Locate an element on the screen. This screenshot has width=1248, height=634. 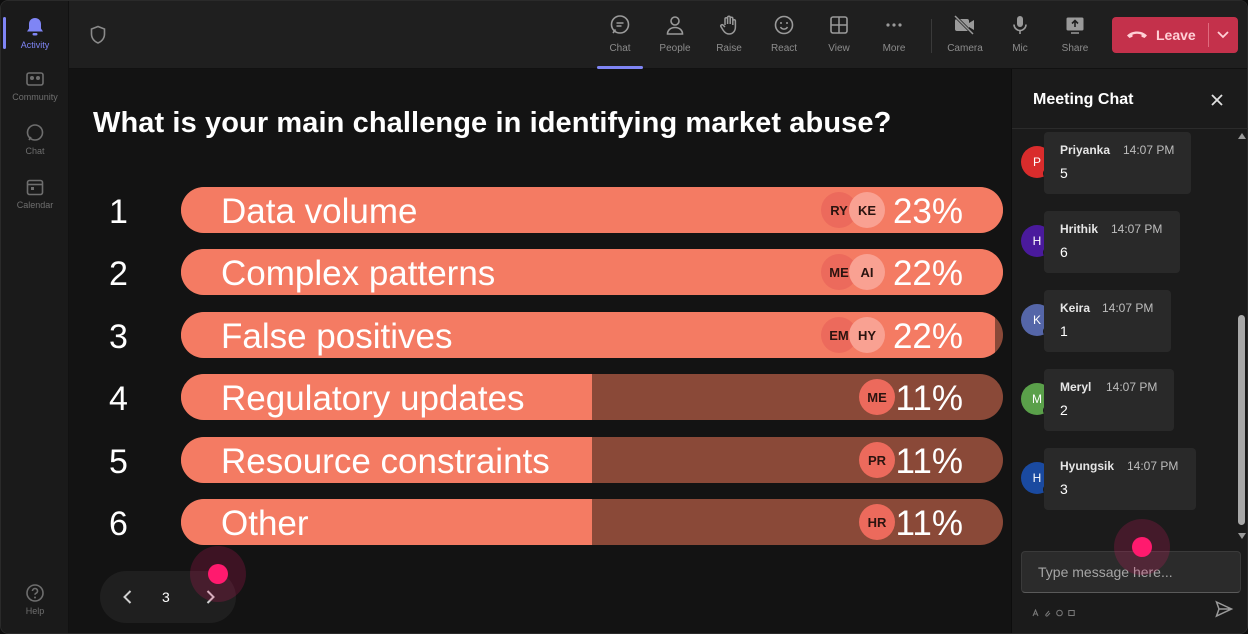
toolbar-label: Raise is located at coordinates (729, 48).